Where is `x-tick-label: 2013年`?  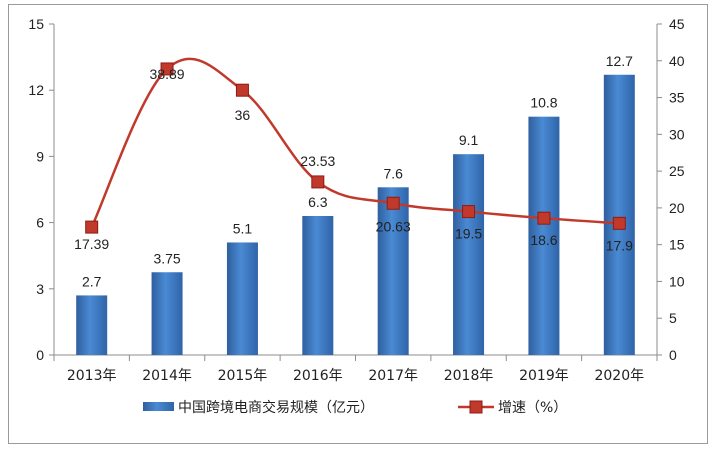 x-tick-label: 2013年 is located at coordinates (92, 376).